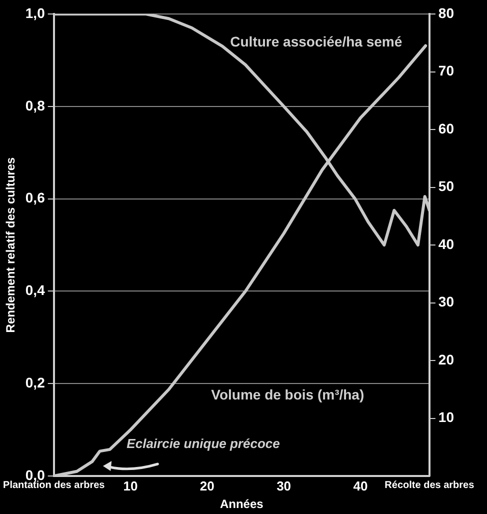 The image size is (487, 514). I want to click on y-tick-label: 0,6, so click(35, 198).